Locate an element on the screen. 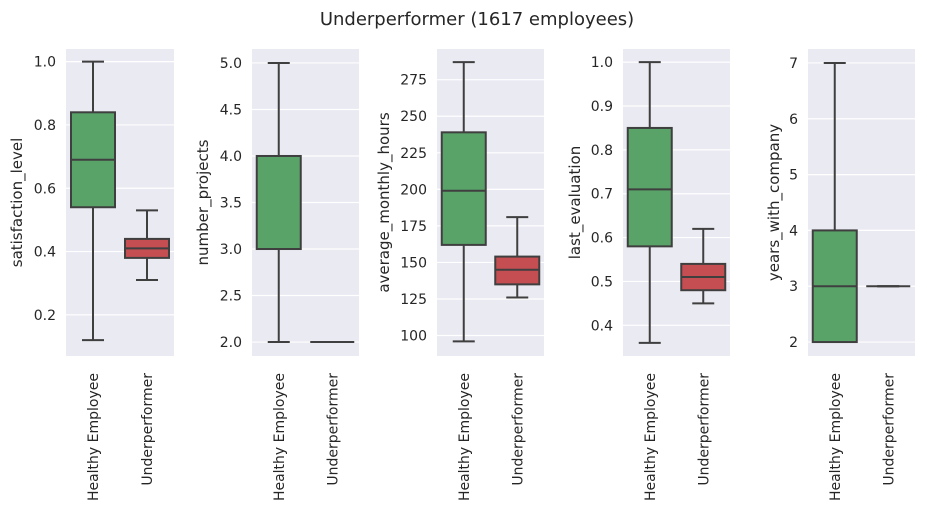 Image resolution: width=927 pixels, height=505 pixels. y-tick-label: 4.0 is located at coordinates (231, 157).